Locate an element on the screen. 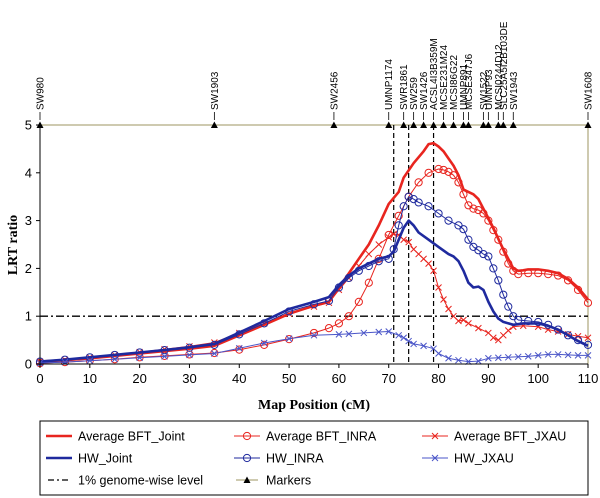 Image resolution: width=600 pixels, height=498 pixels. marker-label: SW1426 is located at coordinates (424, 90).